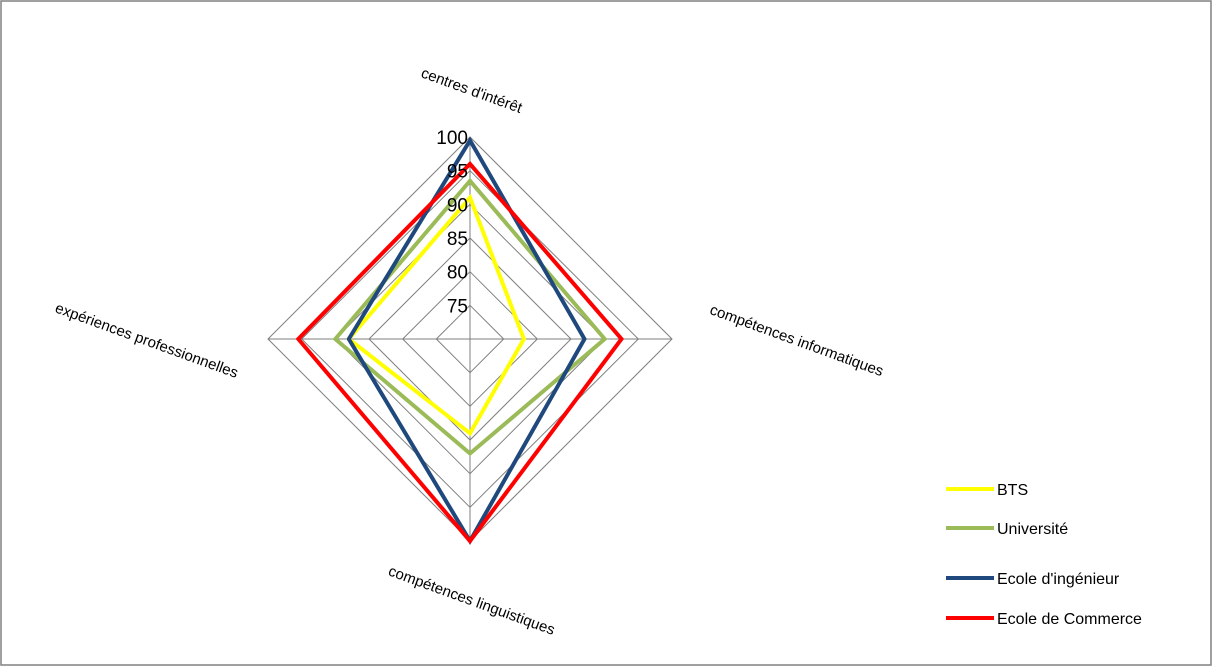 This screenshot has height=666, width=1212. Describe the element at coordinates (1069, 619) in the screenshot. I see `legend-label-ecole-commerce: Ecole de Commerce` at that location.